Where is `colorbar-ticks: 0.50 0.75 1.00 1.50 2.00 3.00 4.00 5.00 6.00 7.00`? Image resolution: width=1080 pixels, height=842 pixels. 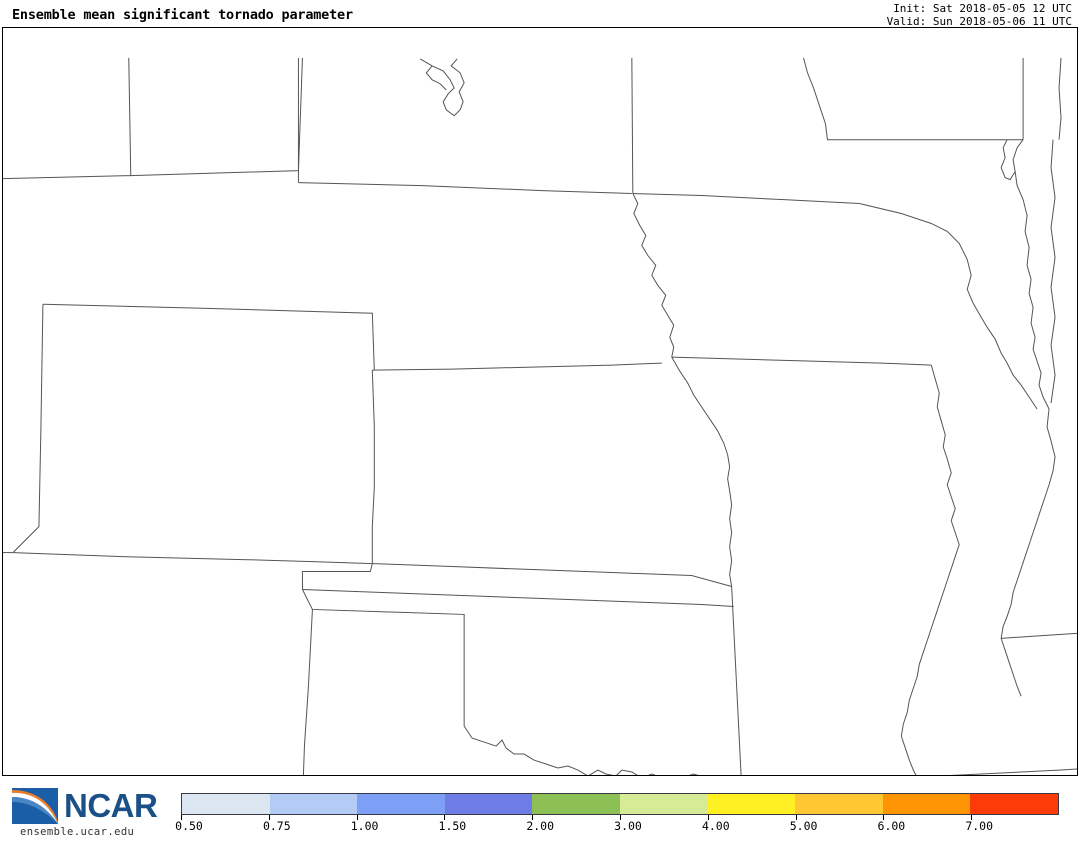
colorbar-ticks: 0.50 0.75 1.00 1.50 2.00 3.00 4.00 5.00 6.00 7.00 is located at coordinates (617, 825).